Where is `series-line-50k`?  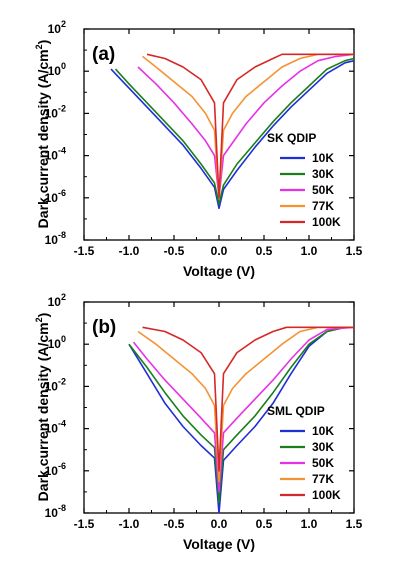 series-line-50k is located at coordinates (246, 126).